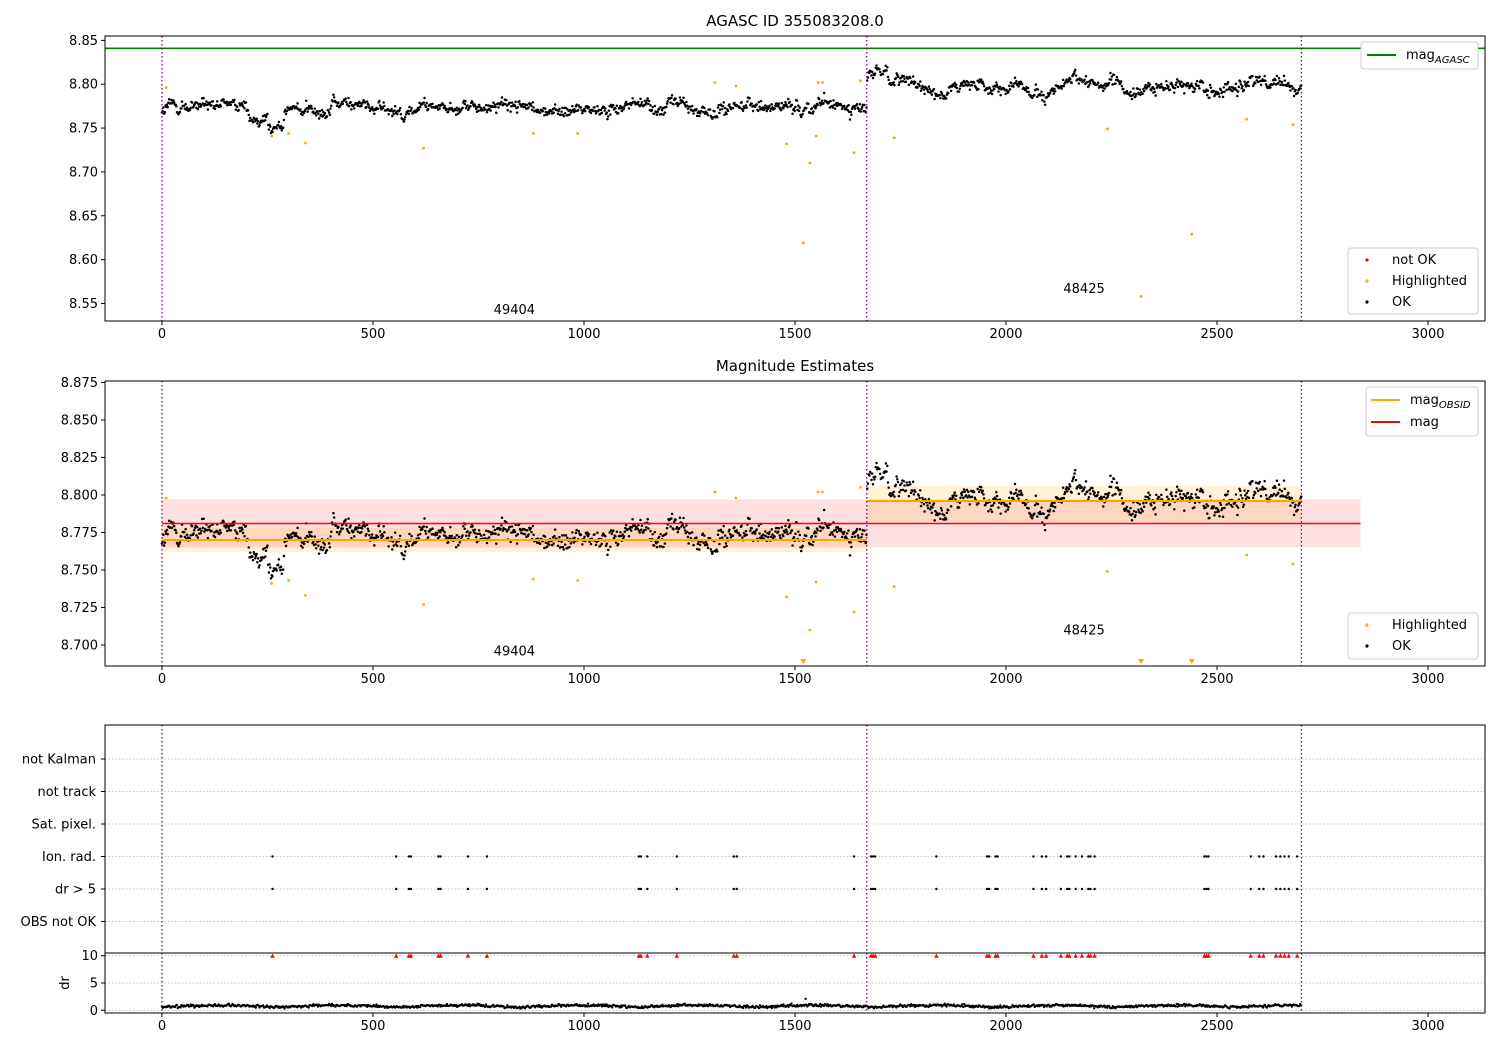 The image size is (1500, 1050). Describe the element at coordinates (514, 652) in the screenshot. I see `obsid-label: 49404` at that location.